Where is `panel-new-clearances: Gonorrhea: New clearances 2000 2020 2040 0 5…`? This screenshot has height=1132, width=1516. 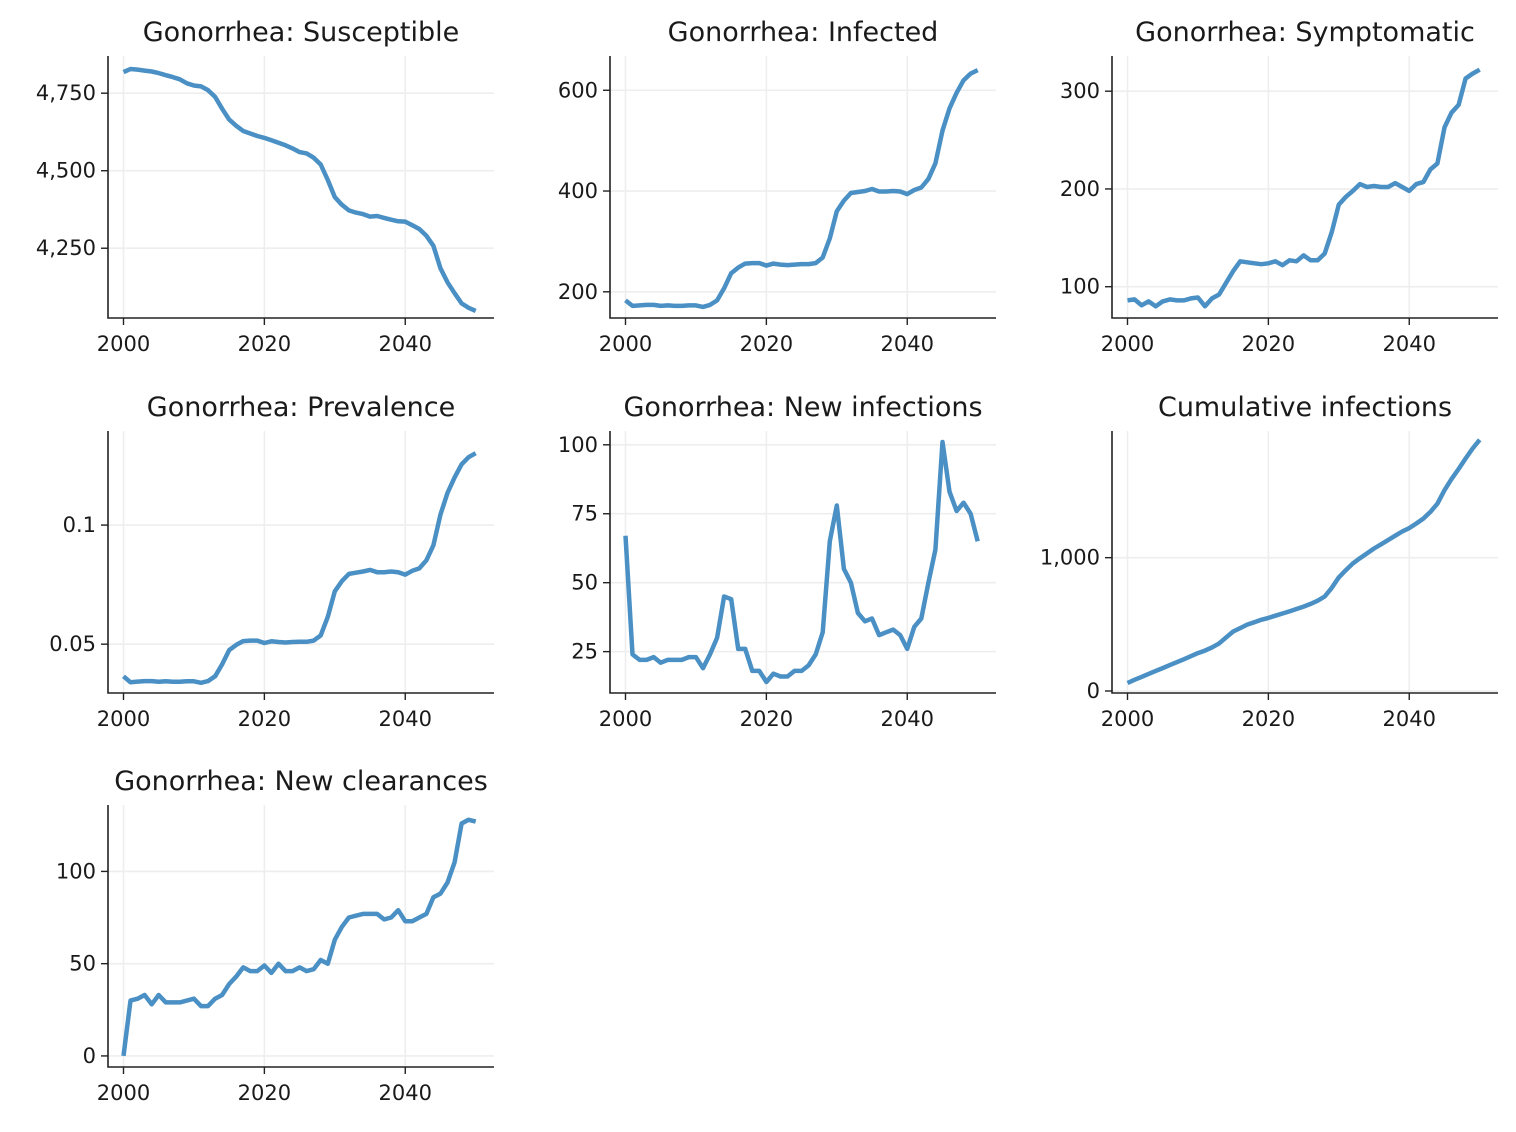
panel-new-clearances: Gonorrhea: New clearances 2000 2020 2040 0 5… is located at coordinates (275, 935).